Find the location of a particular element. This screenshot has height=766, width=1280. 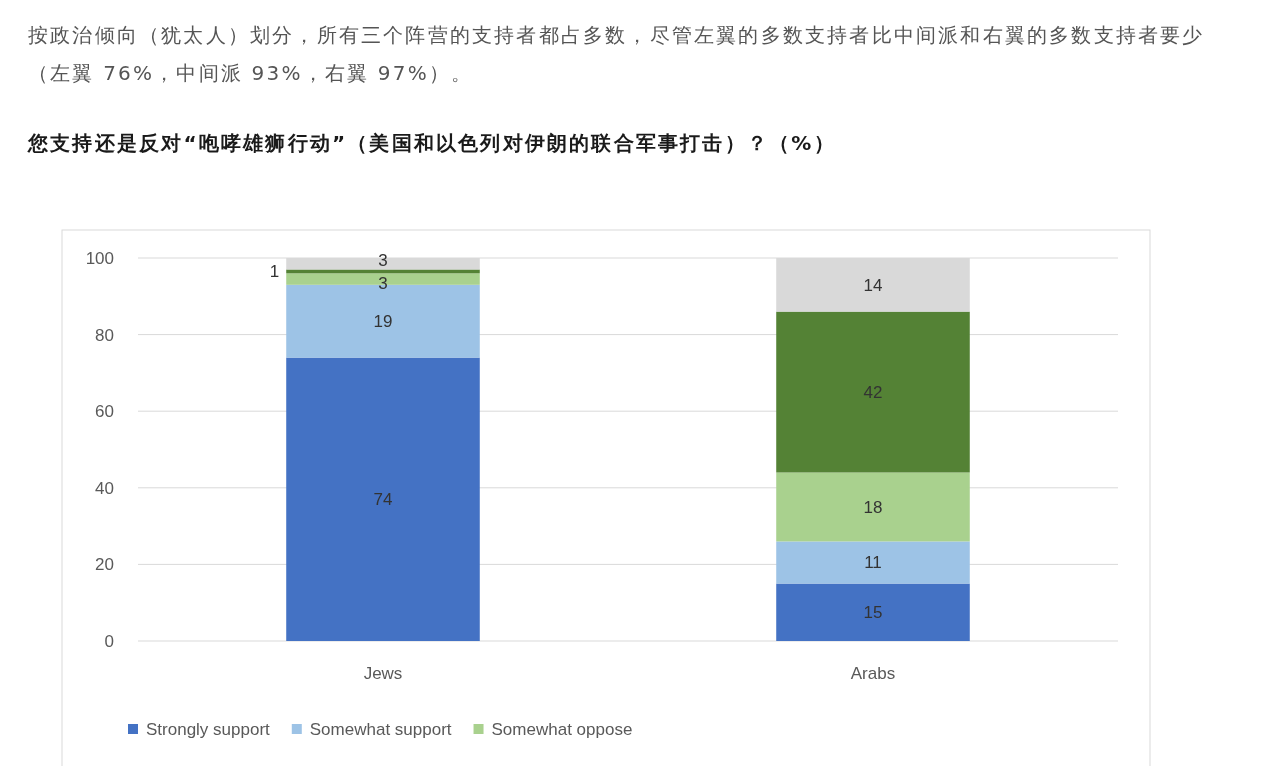

data-label: 18 is located at coordinates (873, 507).